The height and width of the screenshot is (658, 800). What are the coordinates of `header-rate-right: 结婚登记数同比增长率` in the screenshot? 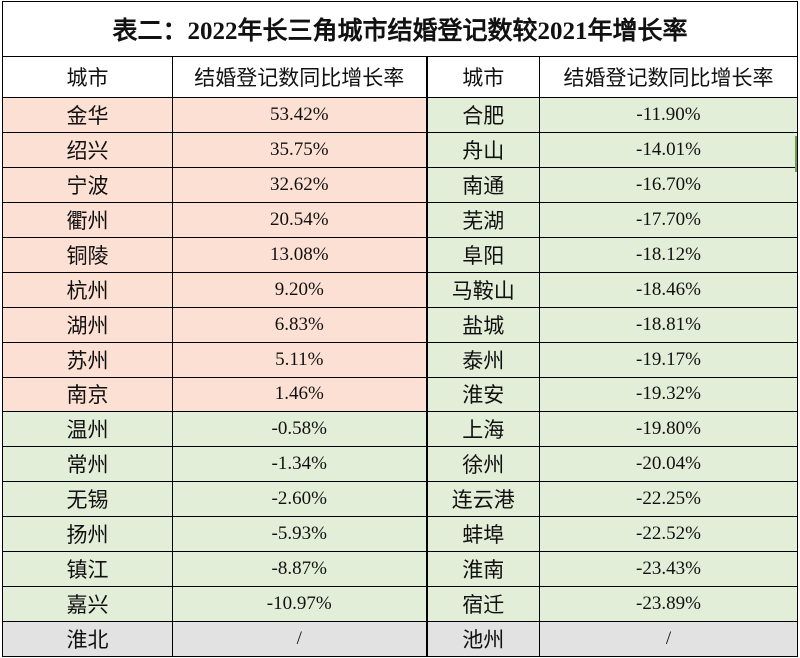 It's located at (668, 77).